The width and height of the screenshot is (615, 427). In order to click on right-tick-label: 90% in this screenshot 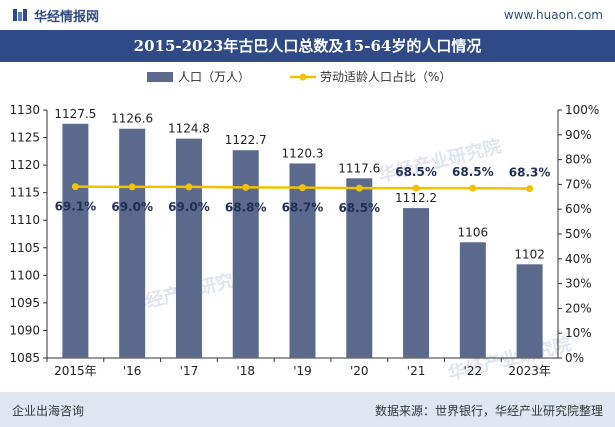, I will do `click(578, 135)`.